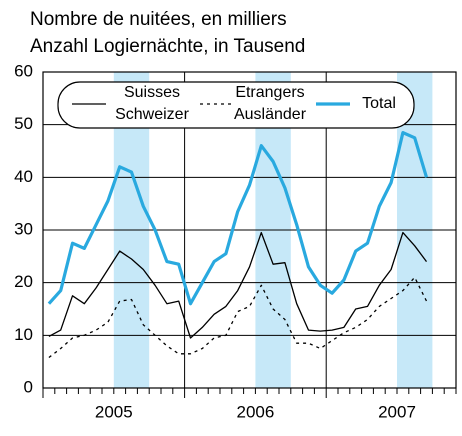  Describe the element at coordinates (397, 411) in the screenshot. I see `x-tick-label: 2007` at that location.